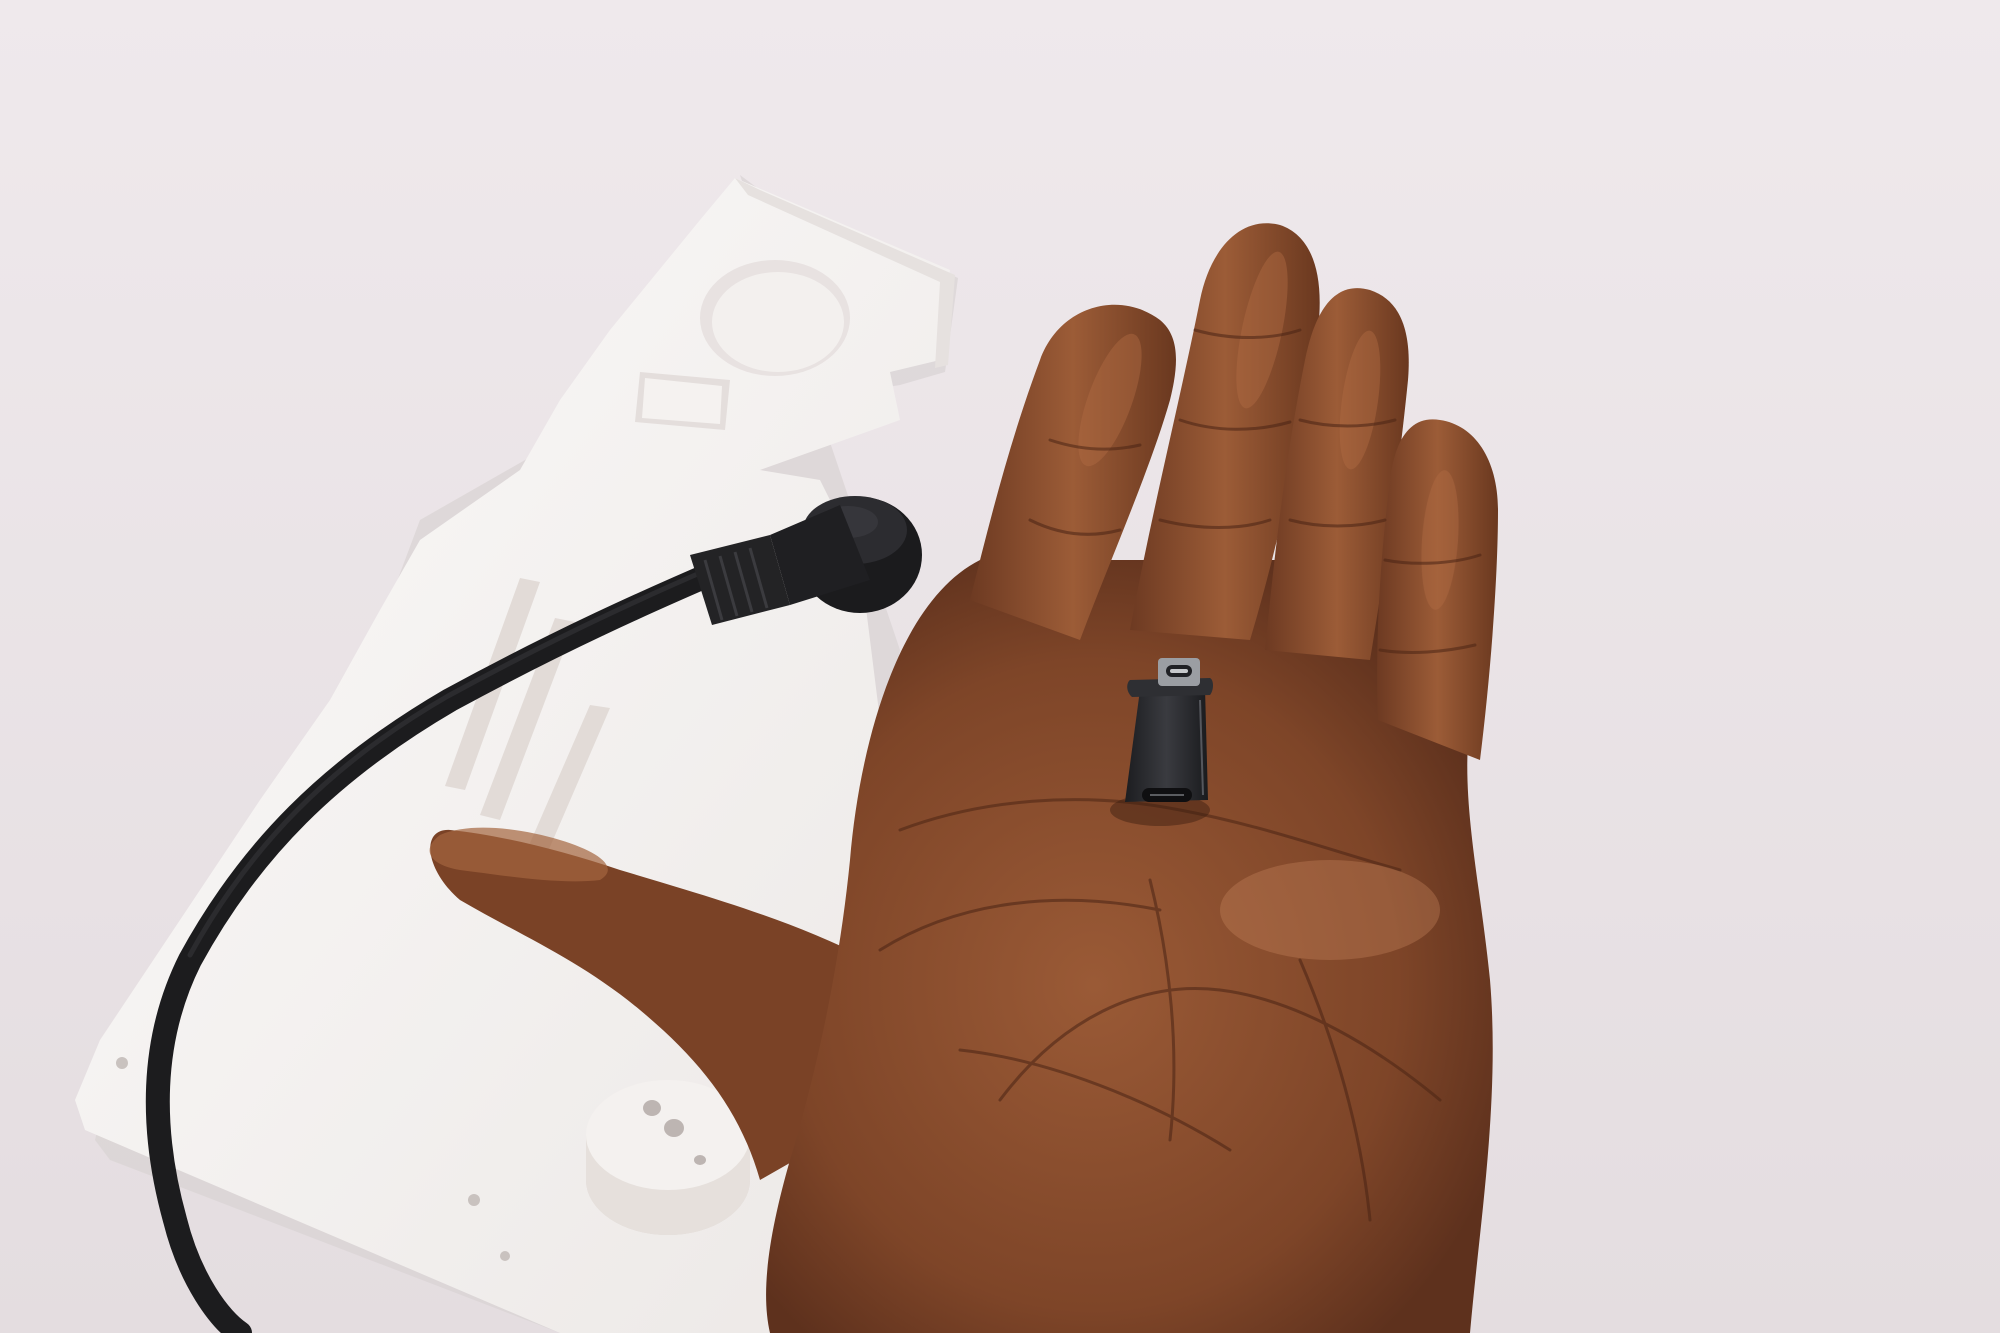 The height and width of the screenshot is (1333, 2000). Describe the element at coordinates (665, 1004) in the screenshot. I see `thumb` at that location.